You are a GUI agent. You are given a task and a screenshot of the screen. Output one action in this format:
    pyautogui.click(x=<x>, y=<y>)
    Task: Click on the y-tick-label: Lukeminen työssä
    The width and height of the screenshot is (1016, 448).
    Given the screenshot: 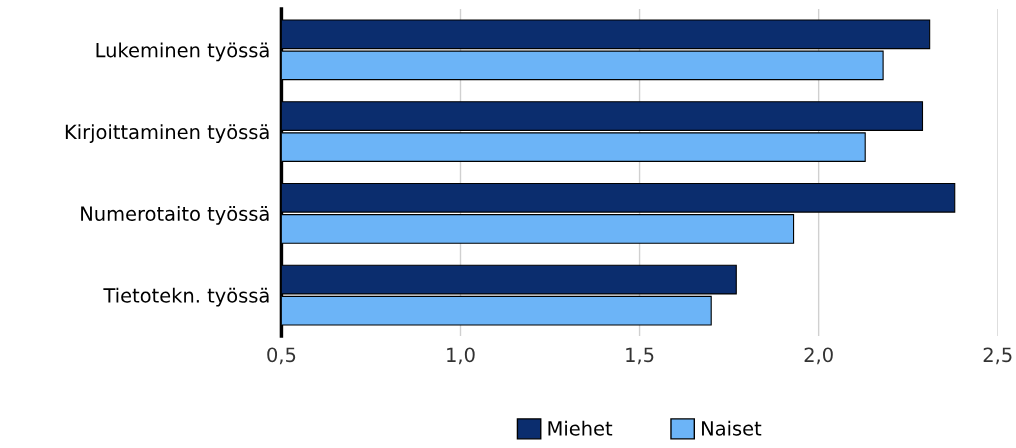 What is the action you would take?
    pyautogui.click(x=182, y=52)
    